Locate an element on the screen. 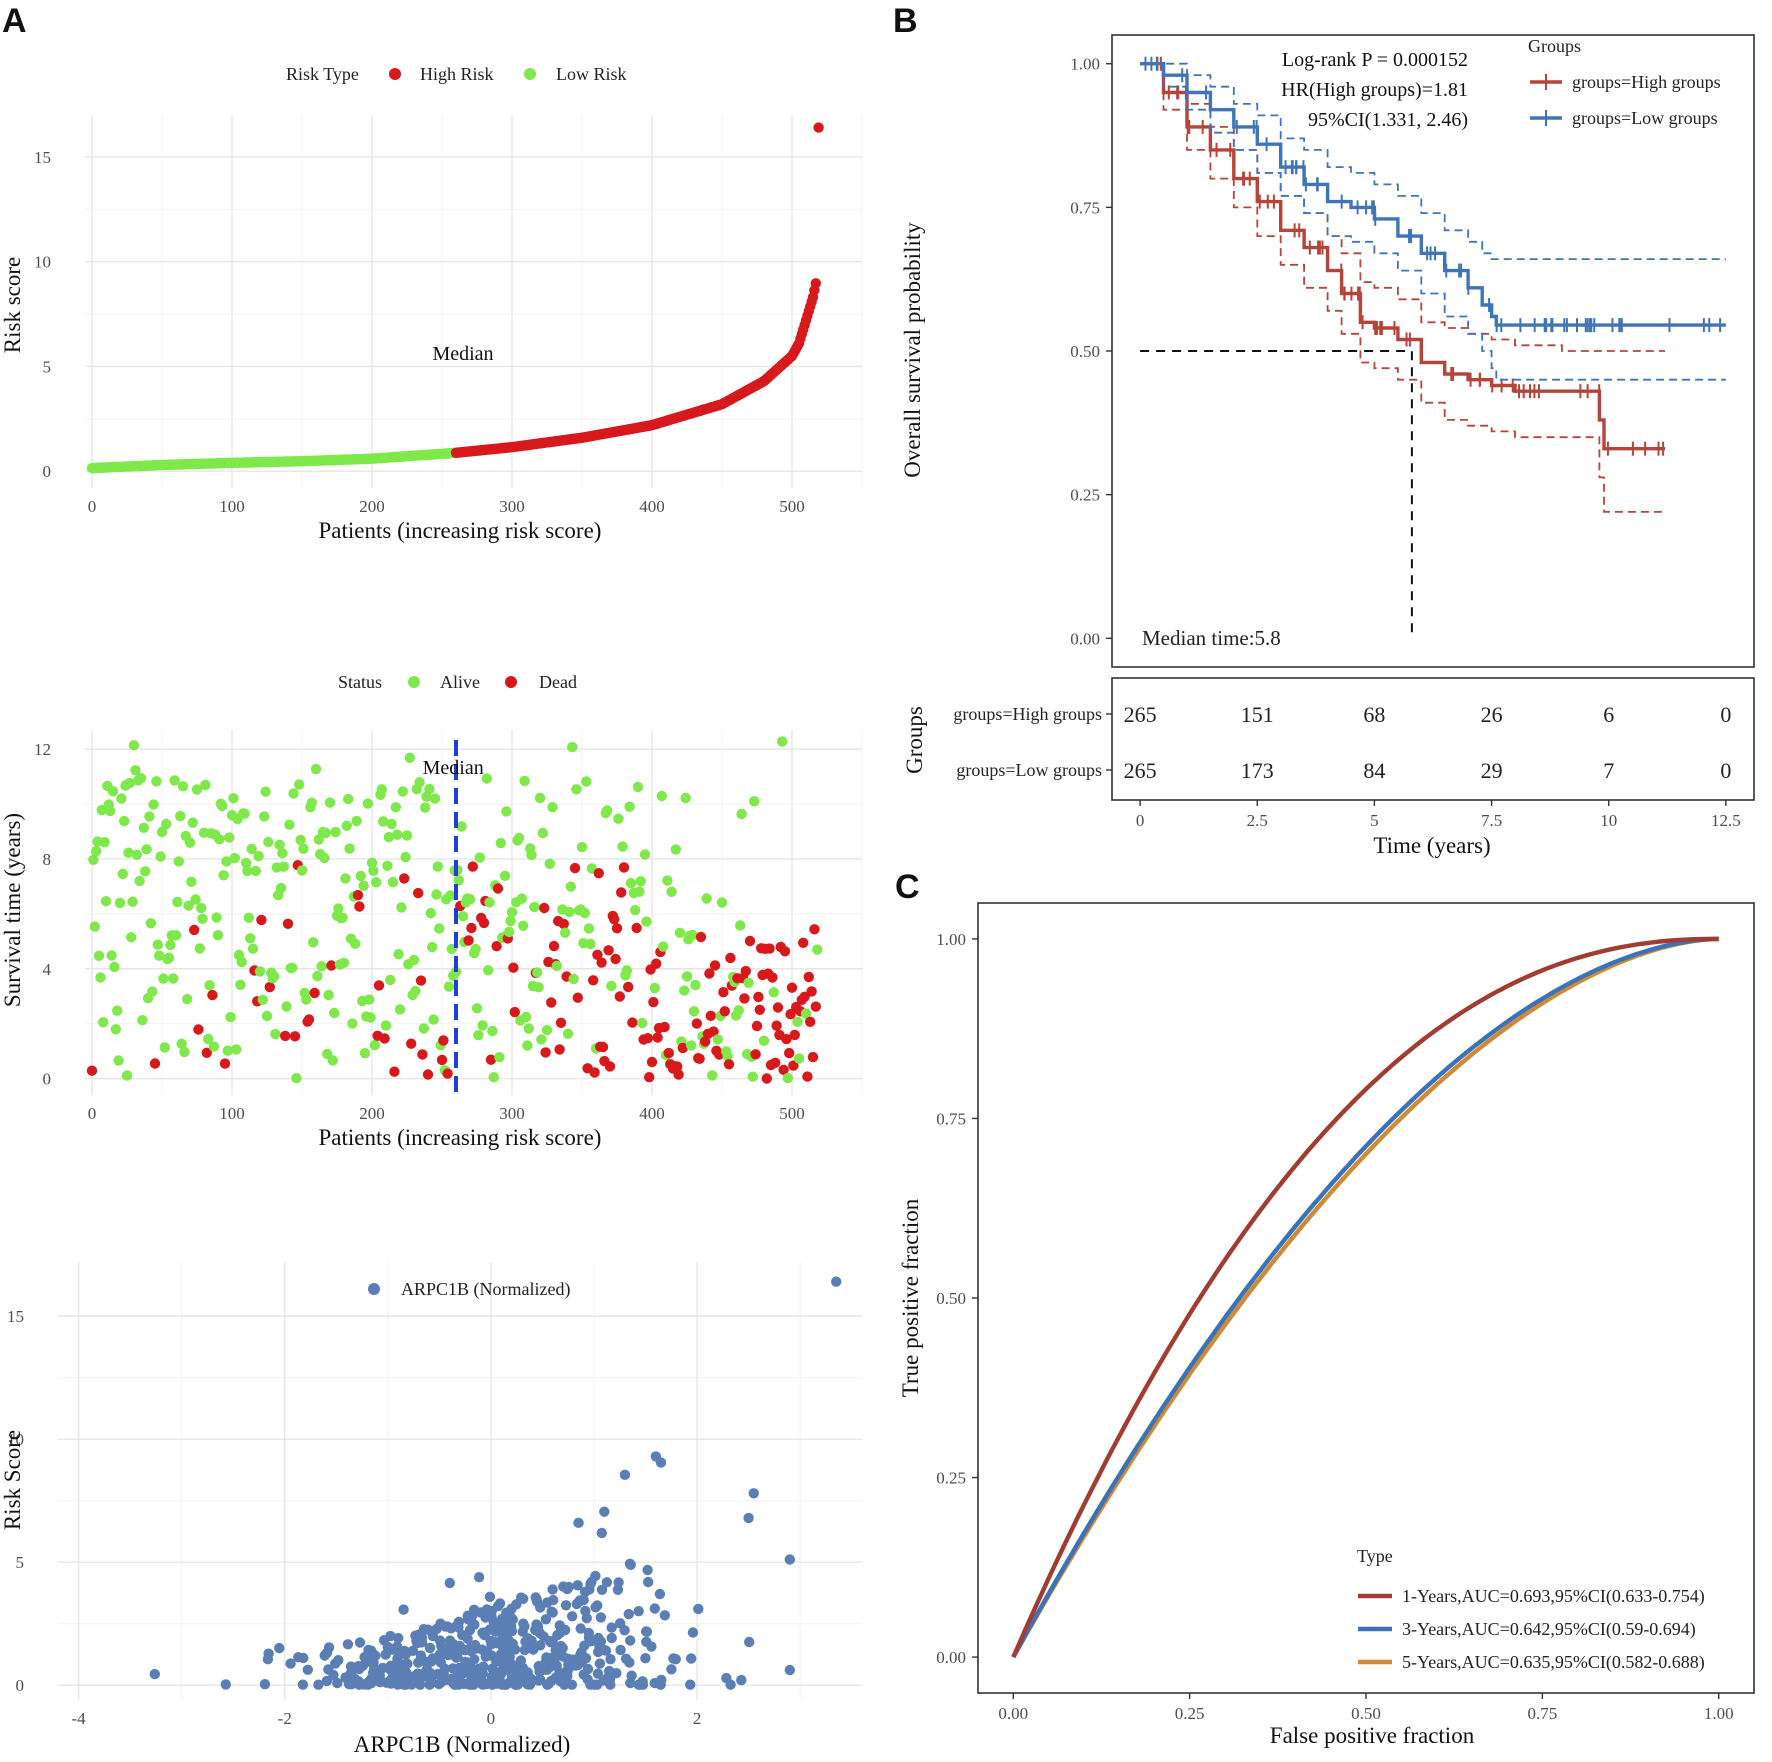  survival-y-tick-label: 12 is located at coordinates (42, 749).